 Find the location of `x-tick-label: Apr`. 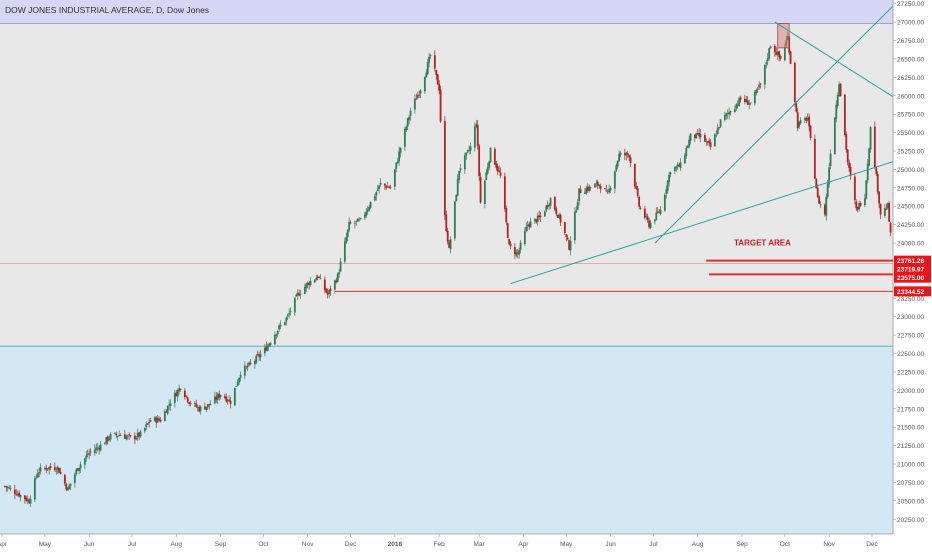

x-tick-label: Apr is located at coordinates (4, 544).